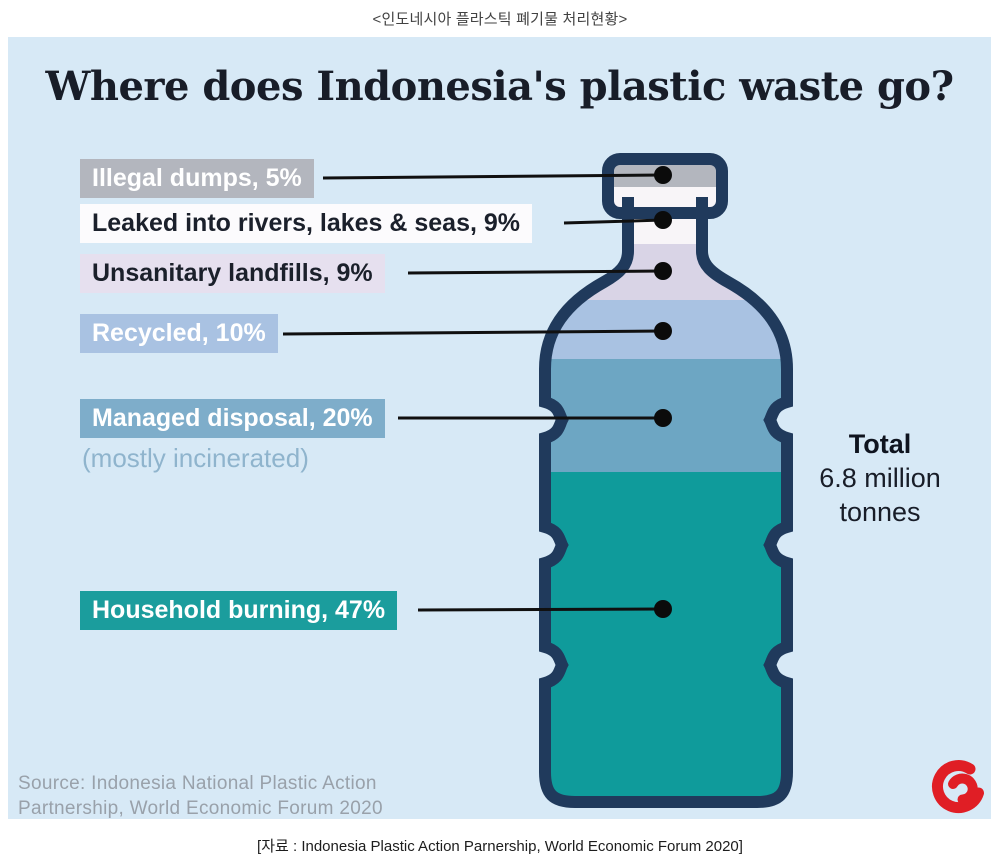 The height and width of the screenshot is (861, 1000). Describe the element at coordinates (958, 787) in the screenshot. I see `red-swirl-logo-icon` at that location.